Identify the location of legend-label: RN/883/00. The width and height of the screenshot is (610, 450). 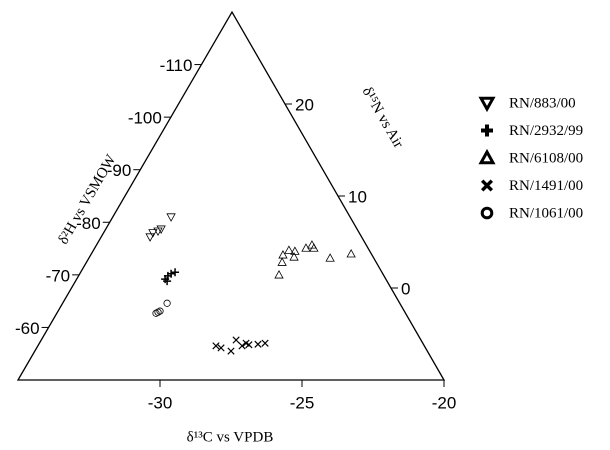
(542, 103).